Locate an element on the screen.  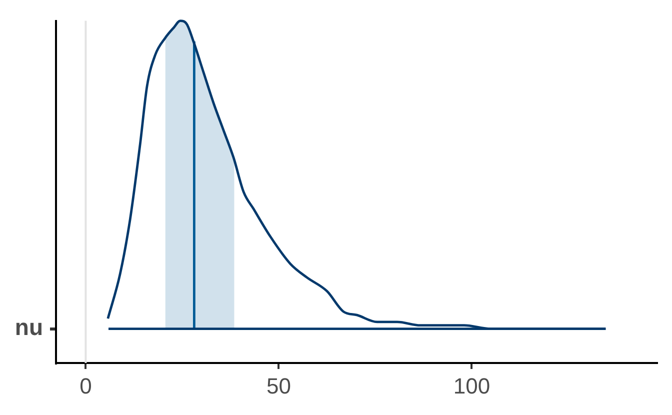
x-tick-label: 0 is located at coordinates (86, 385).